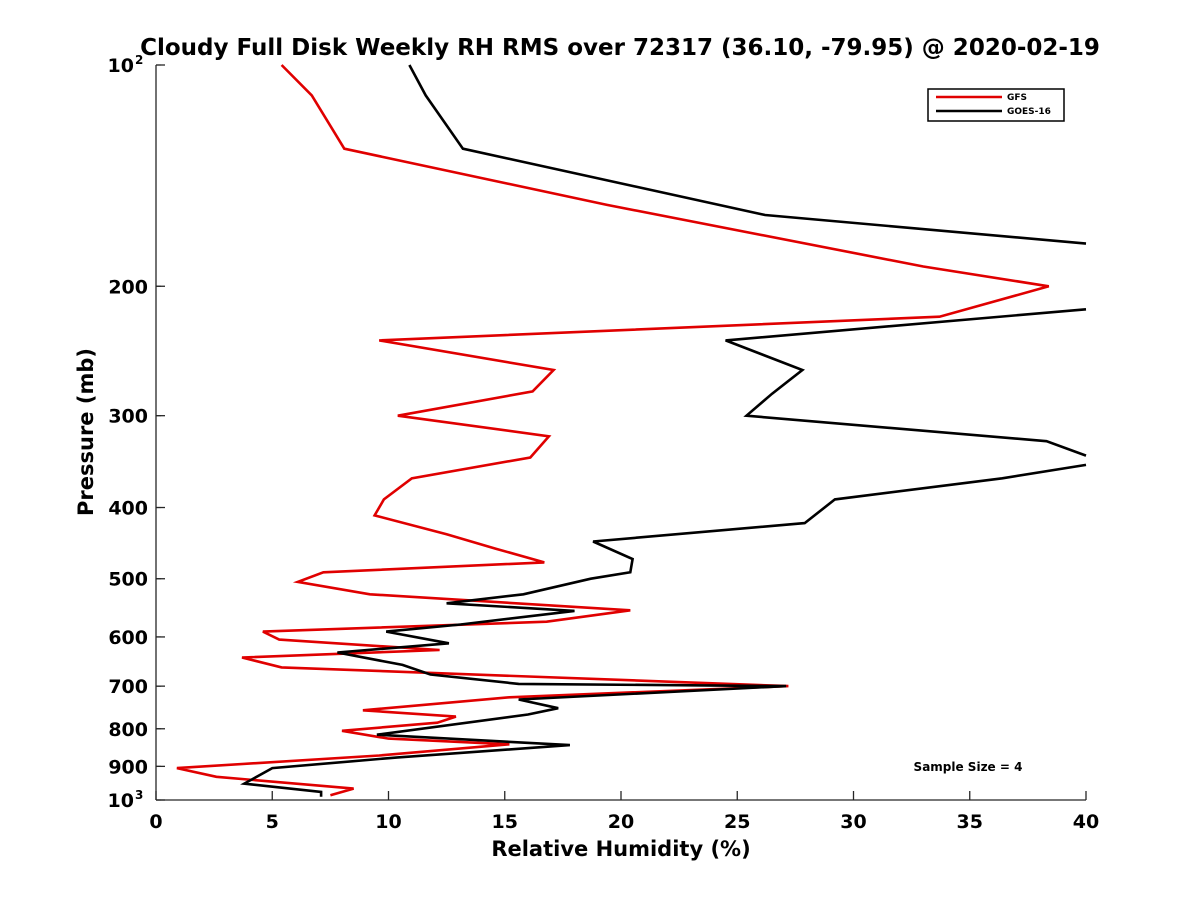 Image resolution: width=1200 pixels, height=900 pixels. I want to click on sample-size-annotation: Sample Size = 4, so click(968, 767).